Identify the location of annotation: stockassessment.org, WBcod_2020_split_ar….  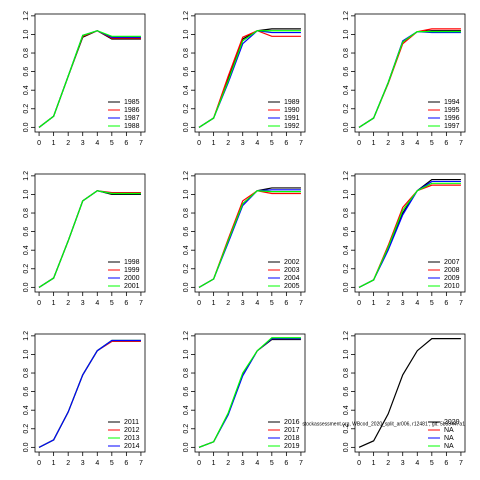
(383, 424).